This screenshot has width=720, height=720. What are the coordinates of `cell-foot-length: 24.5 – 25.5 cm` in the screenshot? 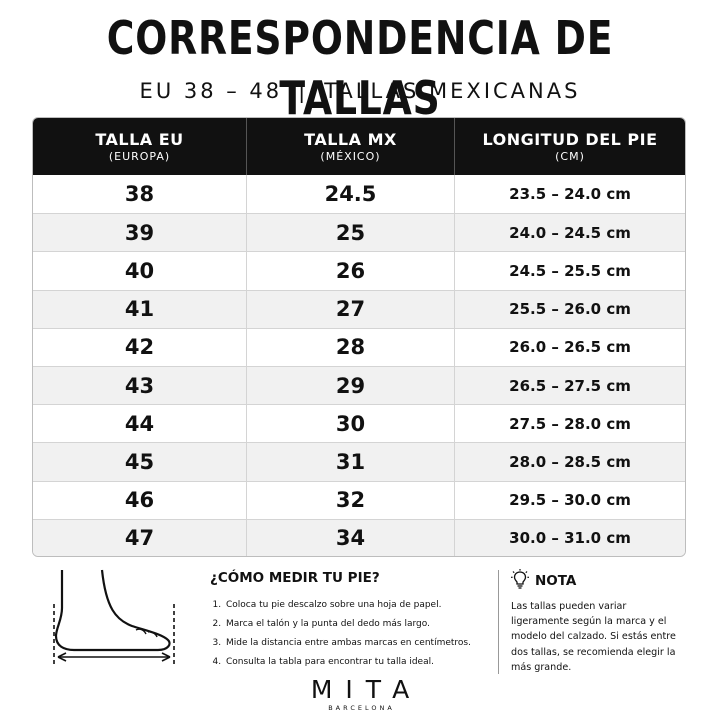 It's located at (570, 270).